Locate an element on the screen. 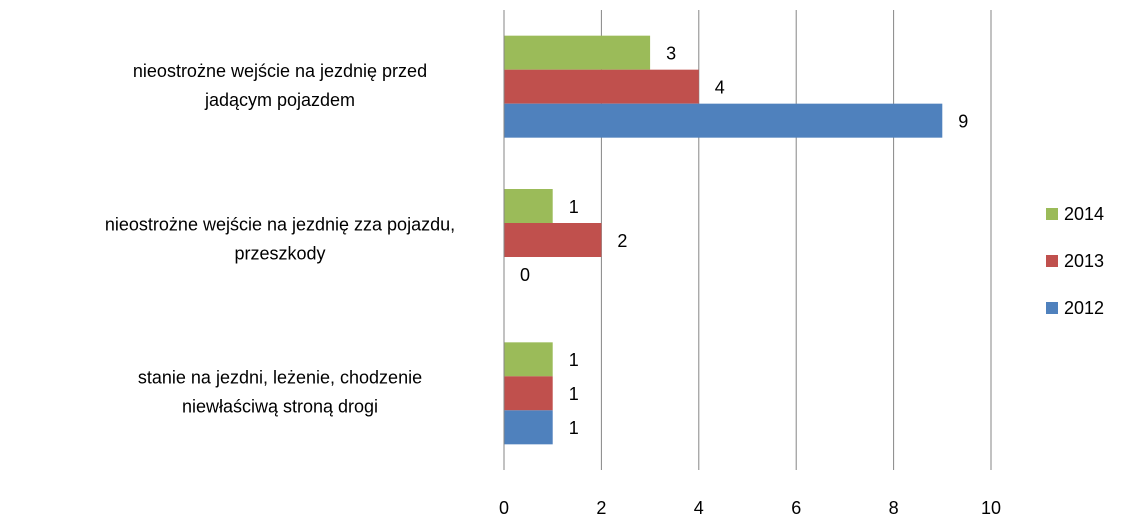 This screenshot has height=519, width=1126. x-tick-label: 4 is located at coordinates (699, 508).